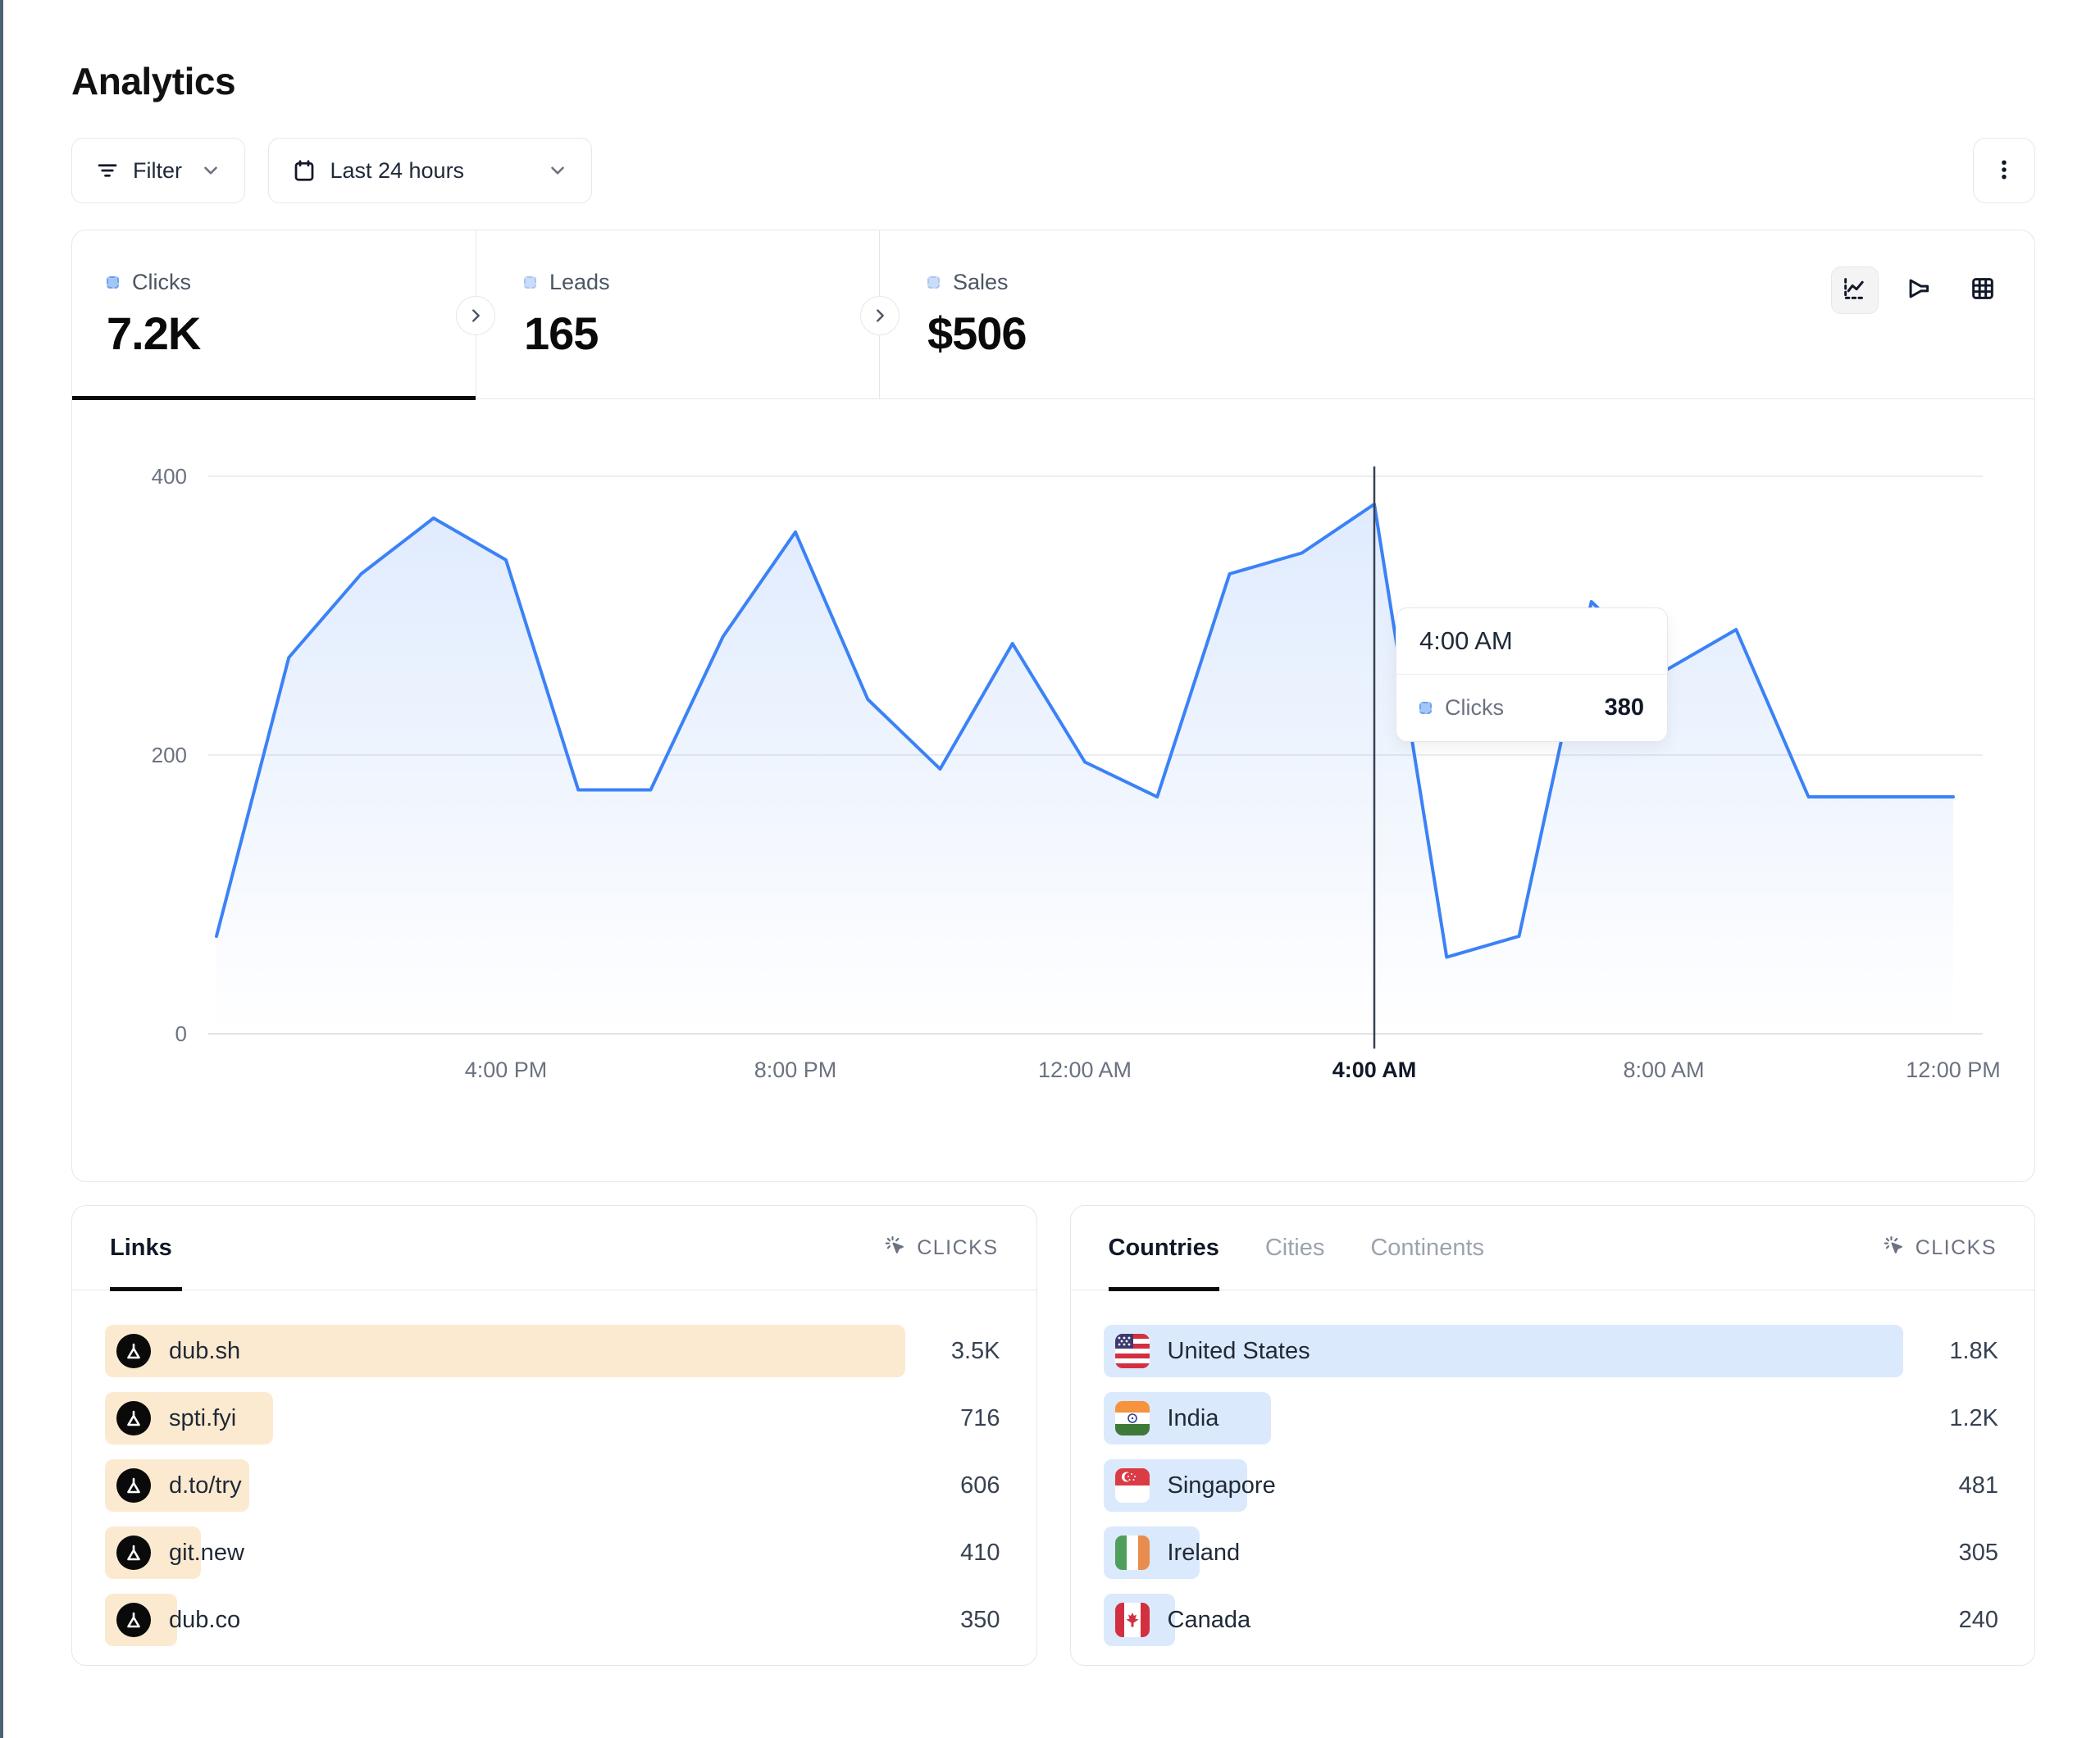 This screenshot has height=1738, width=2100. What do you see at coordinates (579, 282) in the screenshot?
I see `stat-label: Leads` at bounding box center [579, 282].